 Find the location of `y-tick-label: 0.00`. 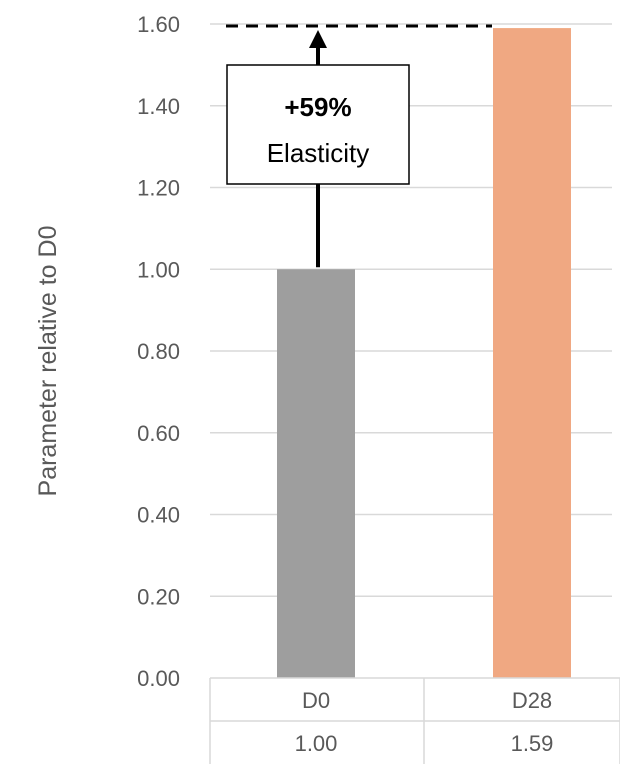

y-tick-label: 0.00 is located at coordinates (158, 678).